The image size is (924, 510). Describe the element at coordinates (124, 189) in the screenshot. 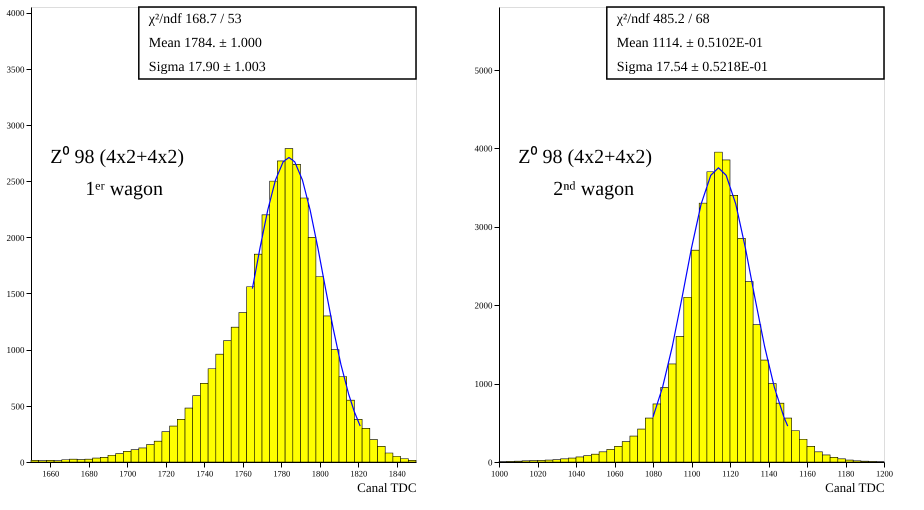

I see `annotation: 1ᵉʳ wagon` at that location.